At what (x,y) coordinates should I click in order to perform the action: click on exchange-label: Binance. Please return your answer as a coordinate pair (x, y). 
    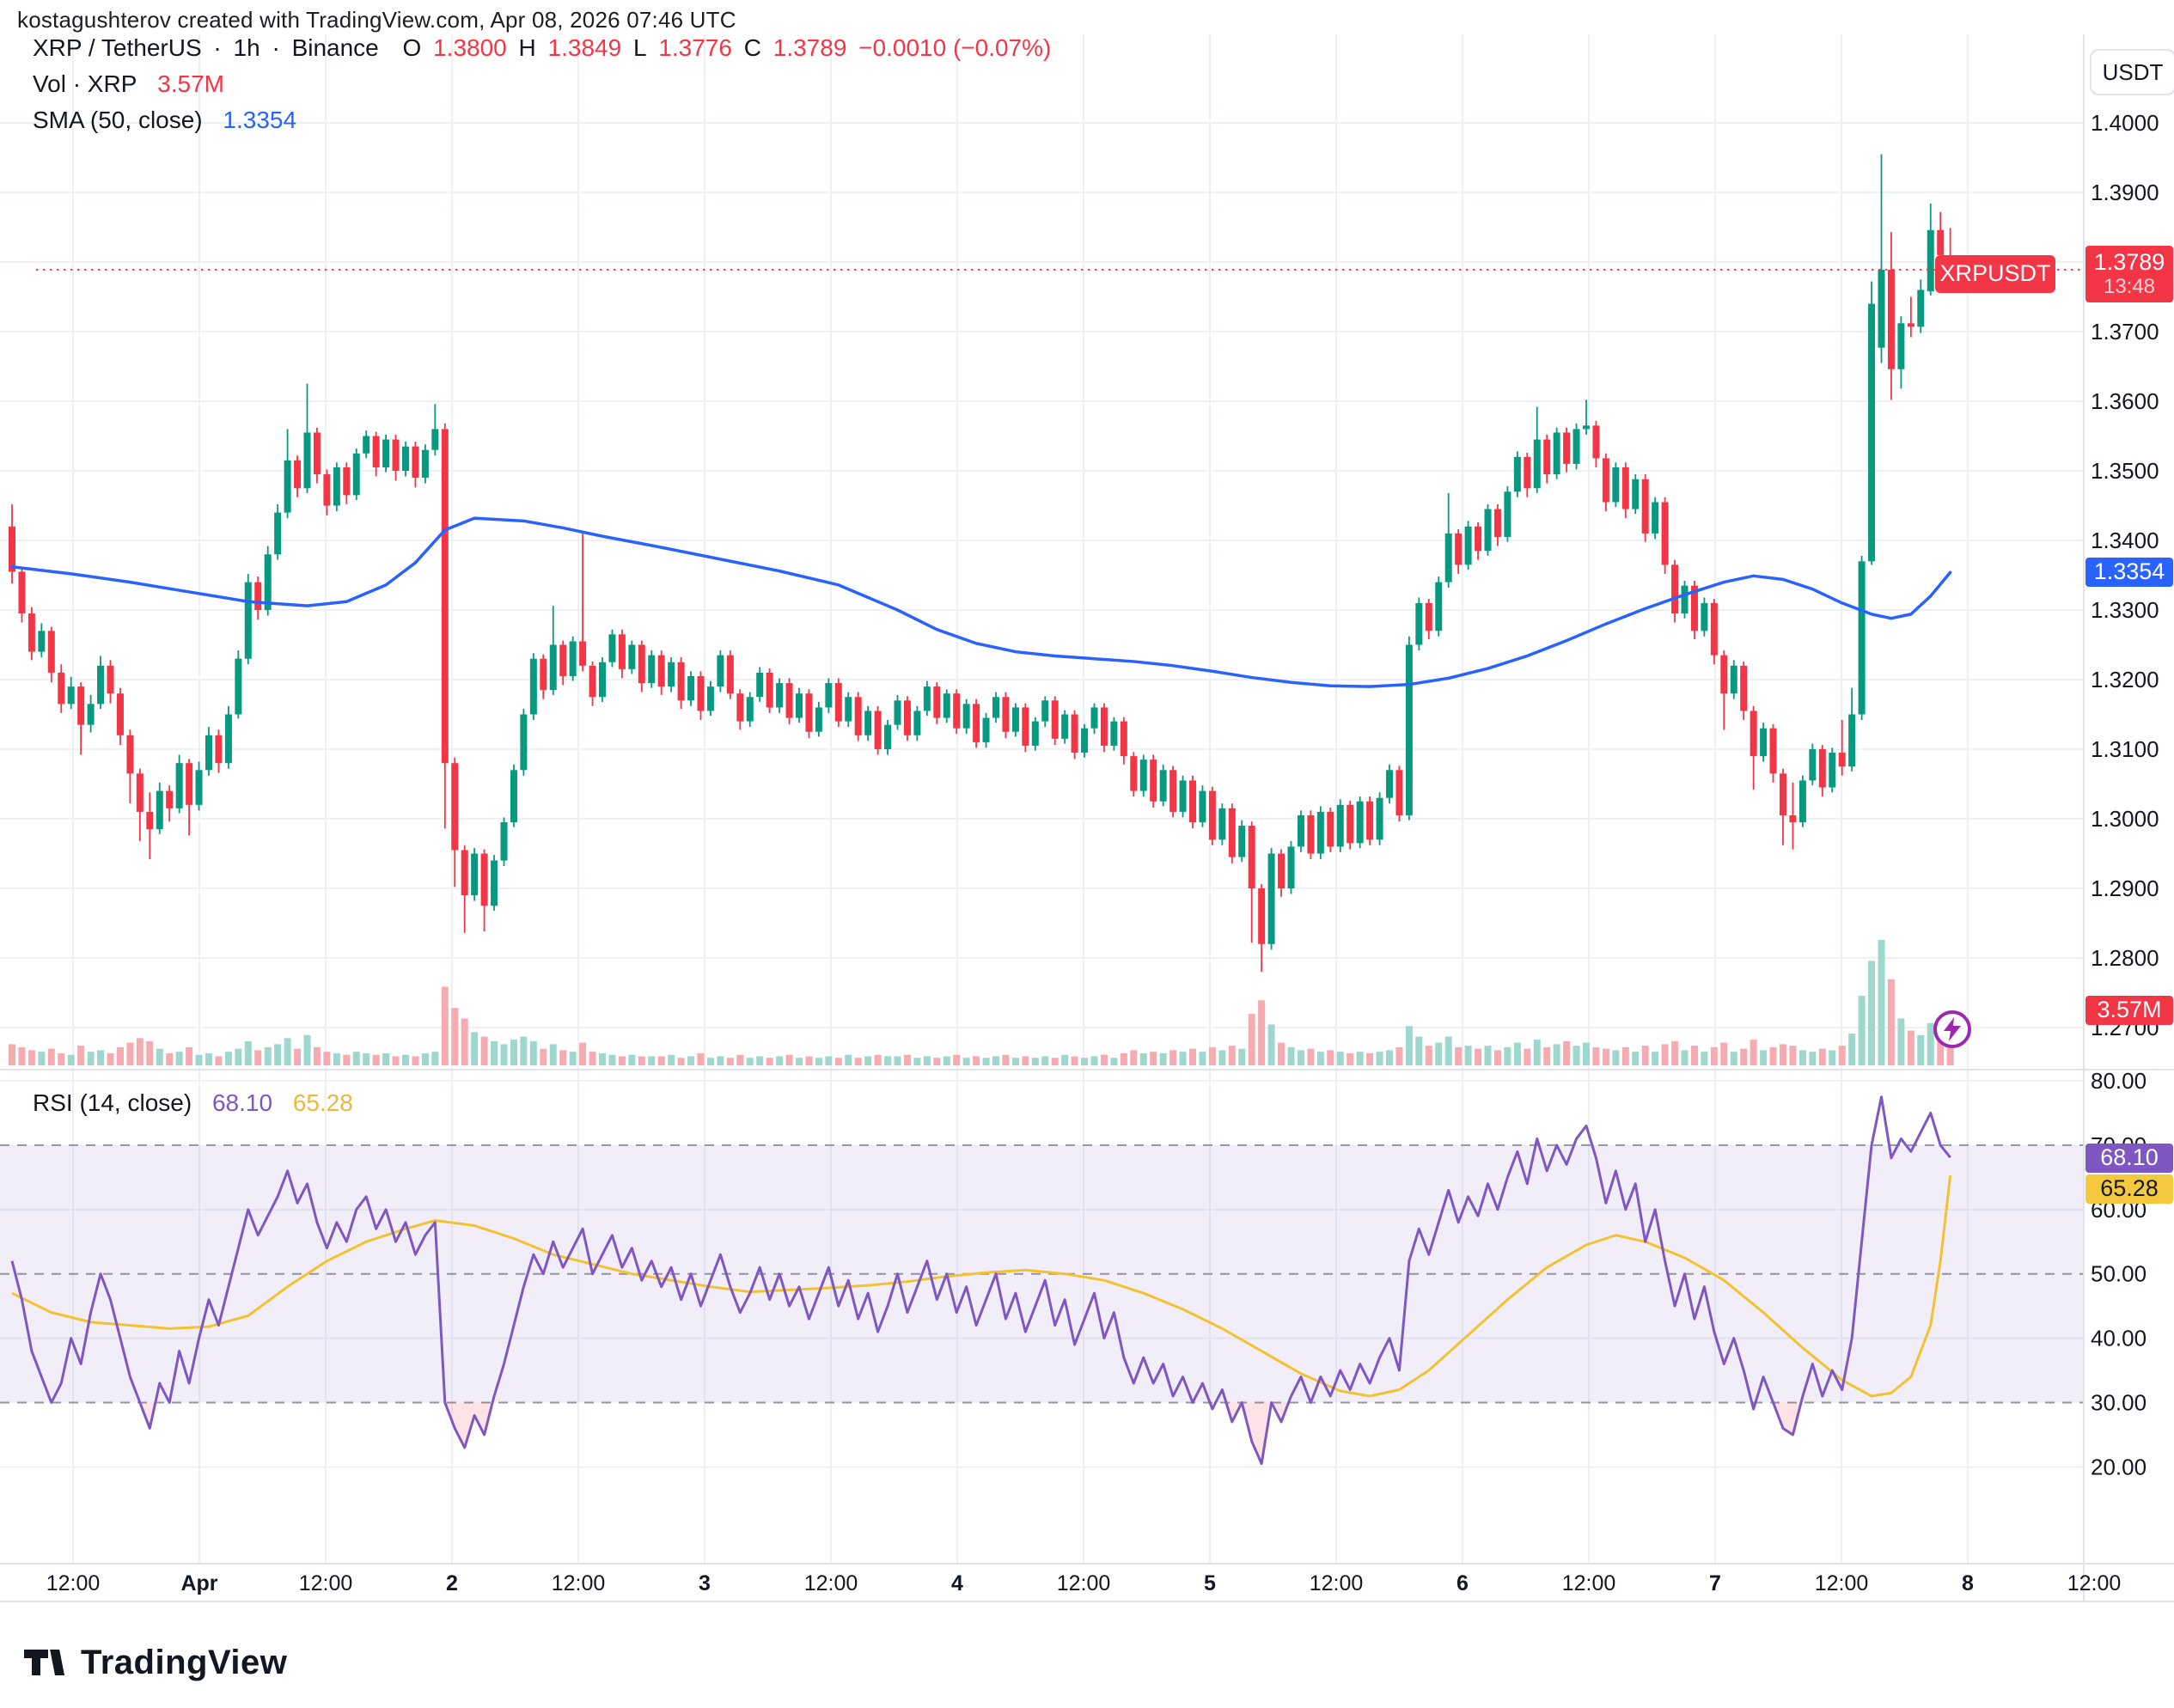
    Looking at the image, I should click on (335, 47).